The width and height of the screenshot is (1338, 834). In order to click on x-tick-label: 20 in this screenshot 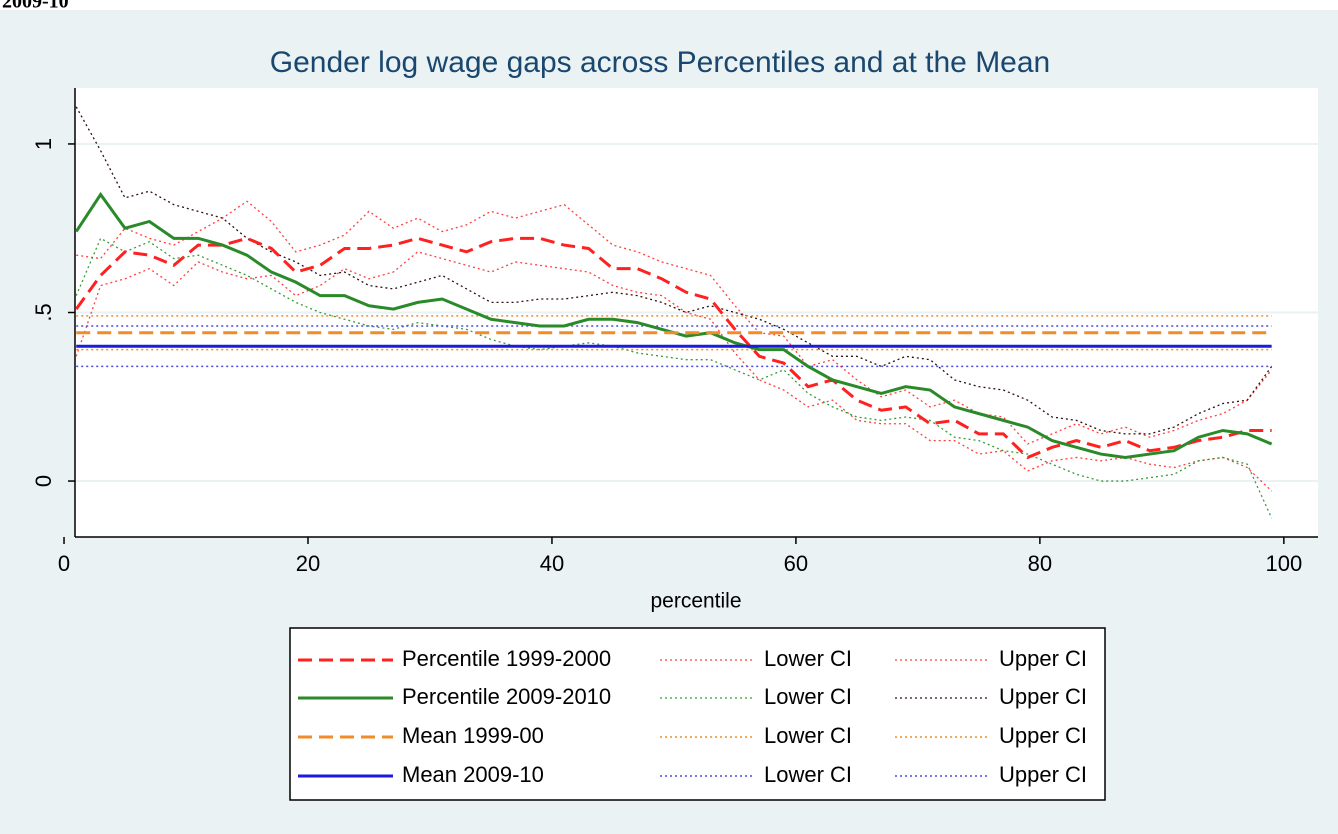, I will do `click(308, 563)`.